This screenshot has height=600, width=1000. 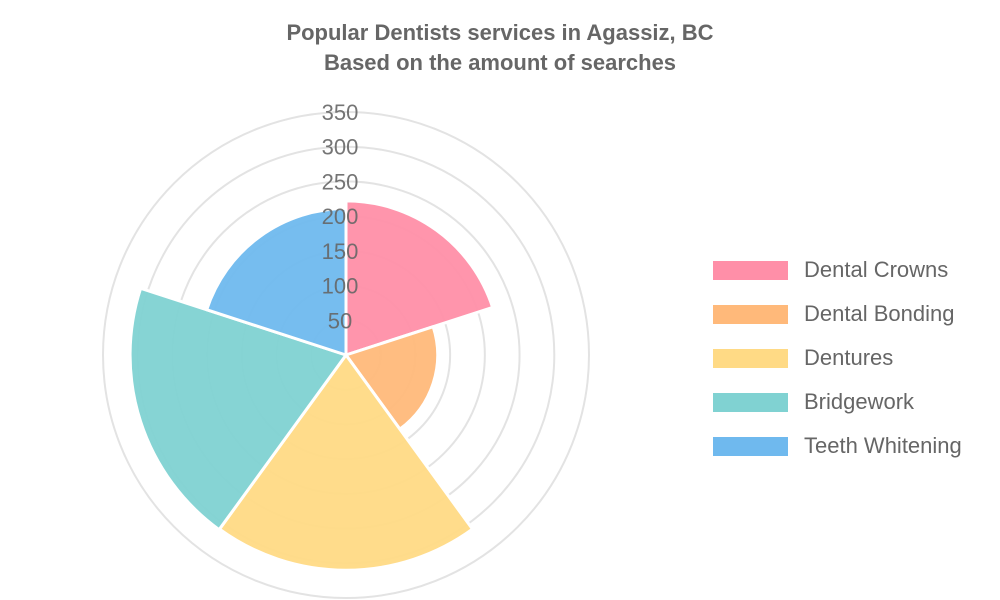 What do you see at coordinates (340, 147) in the screenshot?
I see `radial-tick-label: 300` at bounding box center [340, 147].